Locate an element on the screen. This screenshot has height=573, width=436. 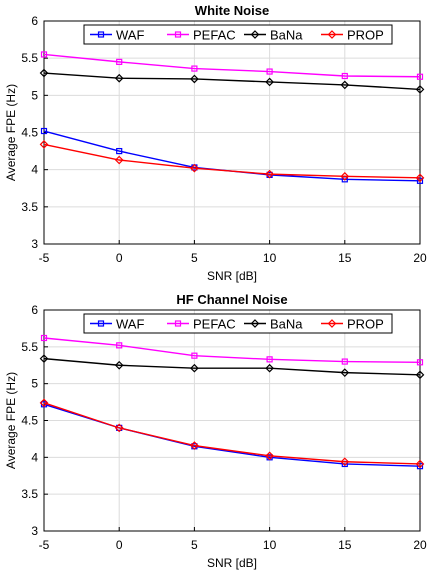
y-tick-label: 6 is located at coordinates (34, 21).